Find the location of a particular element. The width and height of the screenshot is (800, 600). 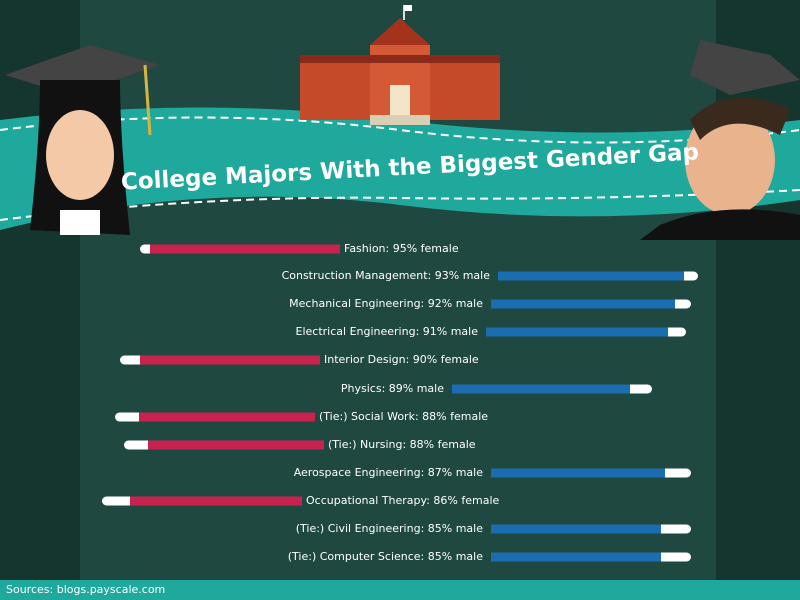

bar-label: (Tie:) Social Work: 88% female is located at coordinates (403, 416).